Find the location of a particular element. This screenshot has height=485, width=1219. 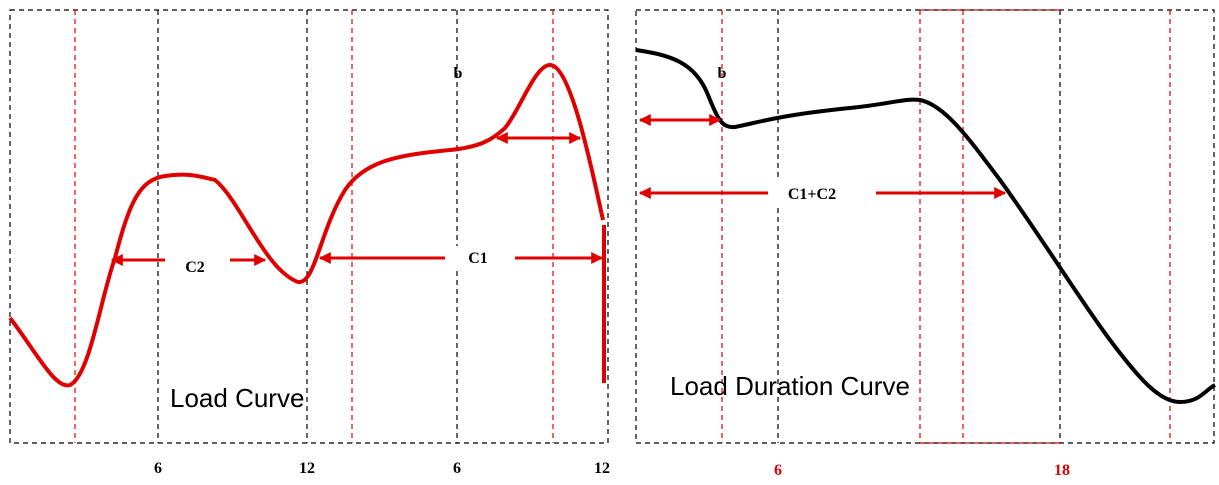

axis-label: 18 is located at coordinates (1062, 470).